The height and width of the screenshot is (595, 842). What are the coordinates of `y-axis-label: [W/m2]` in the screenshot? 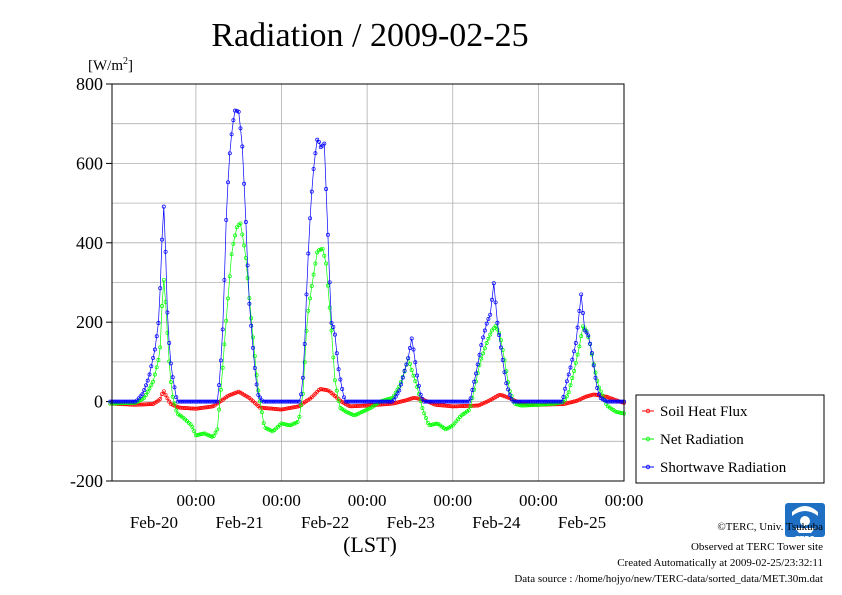 It's located at (110, 65).